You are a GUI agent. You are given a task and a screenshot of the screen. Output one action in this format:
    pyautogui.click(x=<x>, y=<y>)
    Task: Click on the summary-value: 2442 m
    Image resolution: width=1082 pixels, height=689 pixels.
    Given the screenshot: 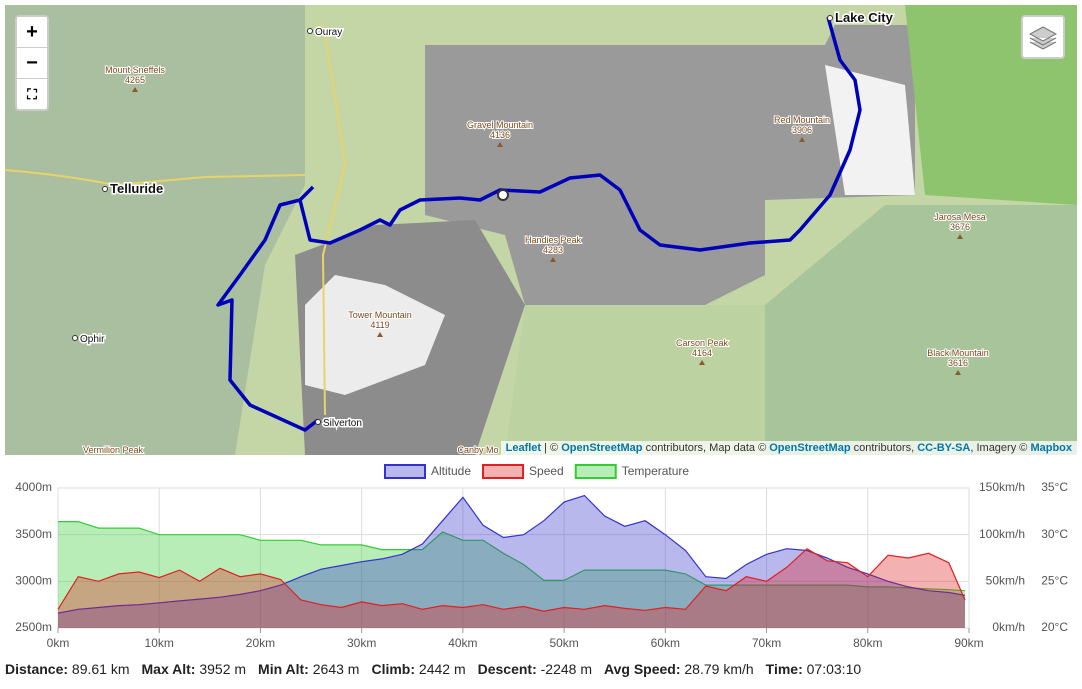 What is the action you would take?
    pyautogui.click(x=442, y=669)
    